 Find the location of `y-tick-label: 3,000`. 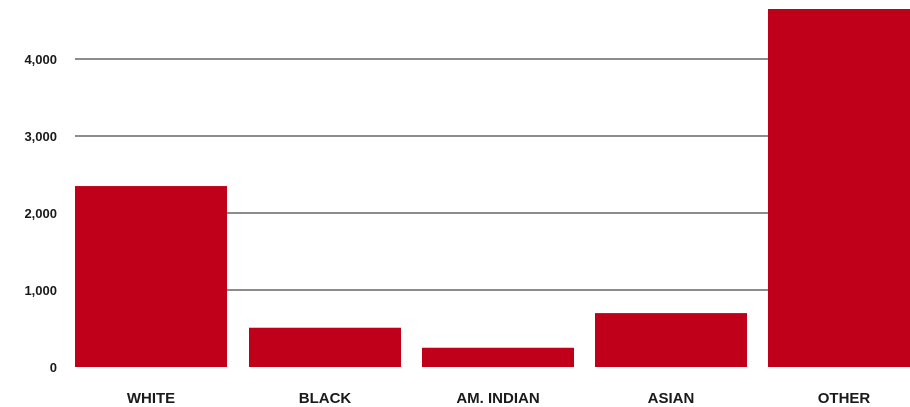

y-tick-label: 3,000 is located at coordinates (40, 136).